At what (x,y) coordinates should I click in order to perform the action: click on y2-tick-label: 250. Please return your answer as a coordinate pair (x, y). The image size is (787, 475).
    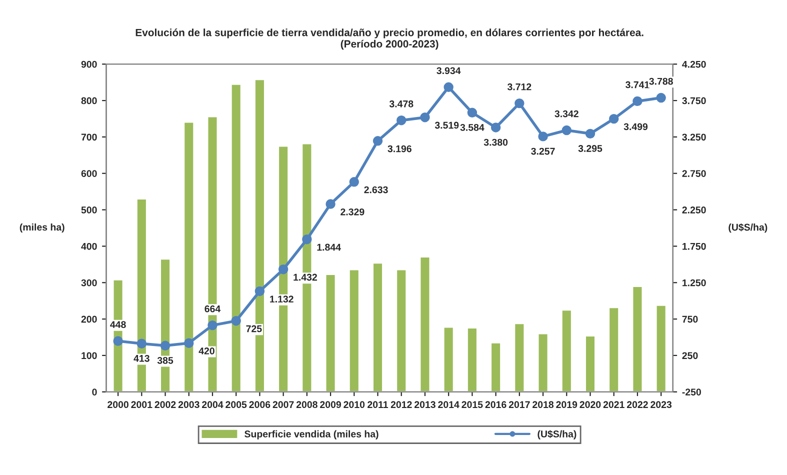
    Looking at the image, I should click on (690, 356).